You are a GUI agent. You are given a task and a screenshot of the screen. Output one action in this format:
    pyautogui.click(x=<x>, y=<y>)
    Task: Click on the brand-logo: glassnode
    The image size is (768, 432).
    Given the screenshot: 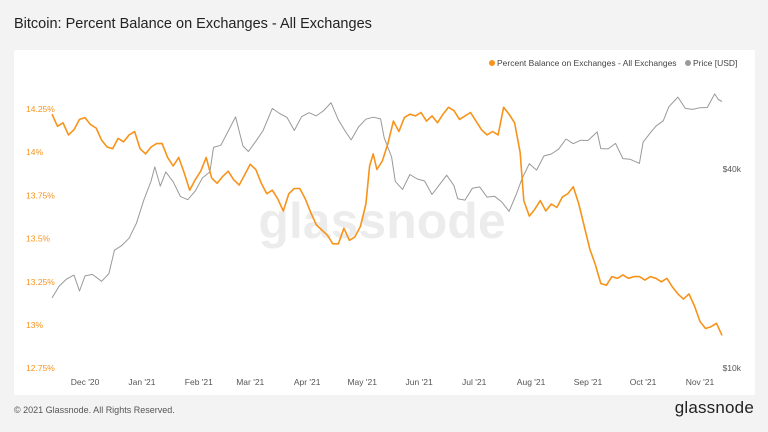 What is the action you would take?
    pyautogui.click(x=714, y=407)
    